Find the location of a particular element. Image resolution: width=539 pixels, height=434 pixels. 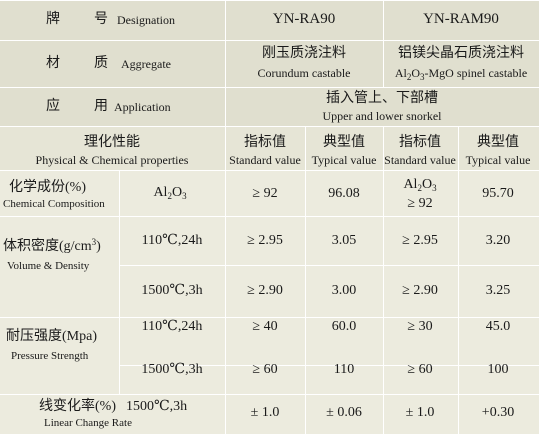

standard-header-en-1: Standard value is located at coordinates (265, 160).